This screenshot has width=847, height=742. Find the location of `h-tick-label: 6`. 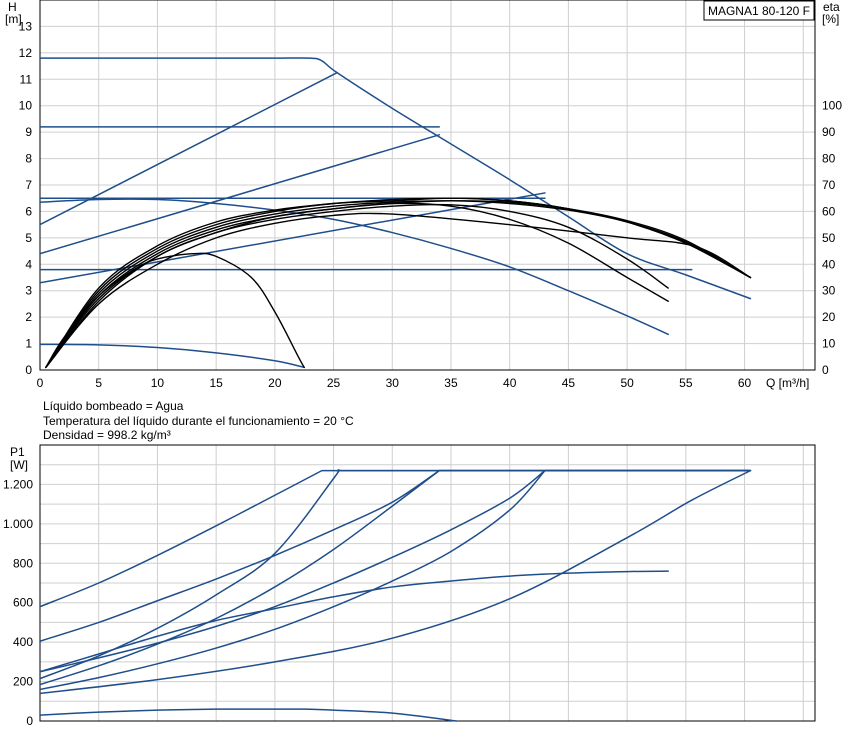

h-tick-label: 6 is located at coordinates (28, 211).